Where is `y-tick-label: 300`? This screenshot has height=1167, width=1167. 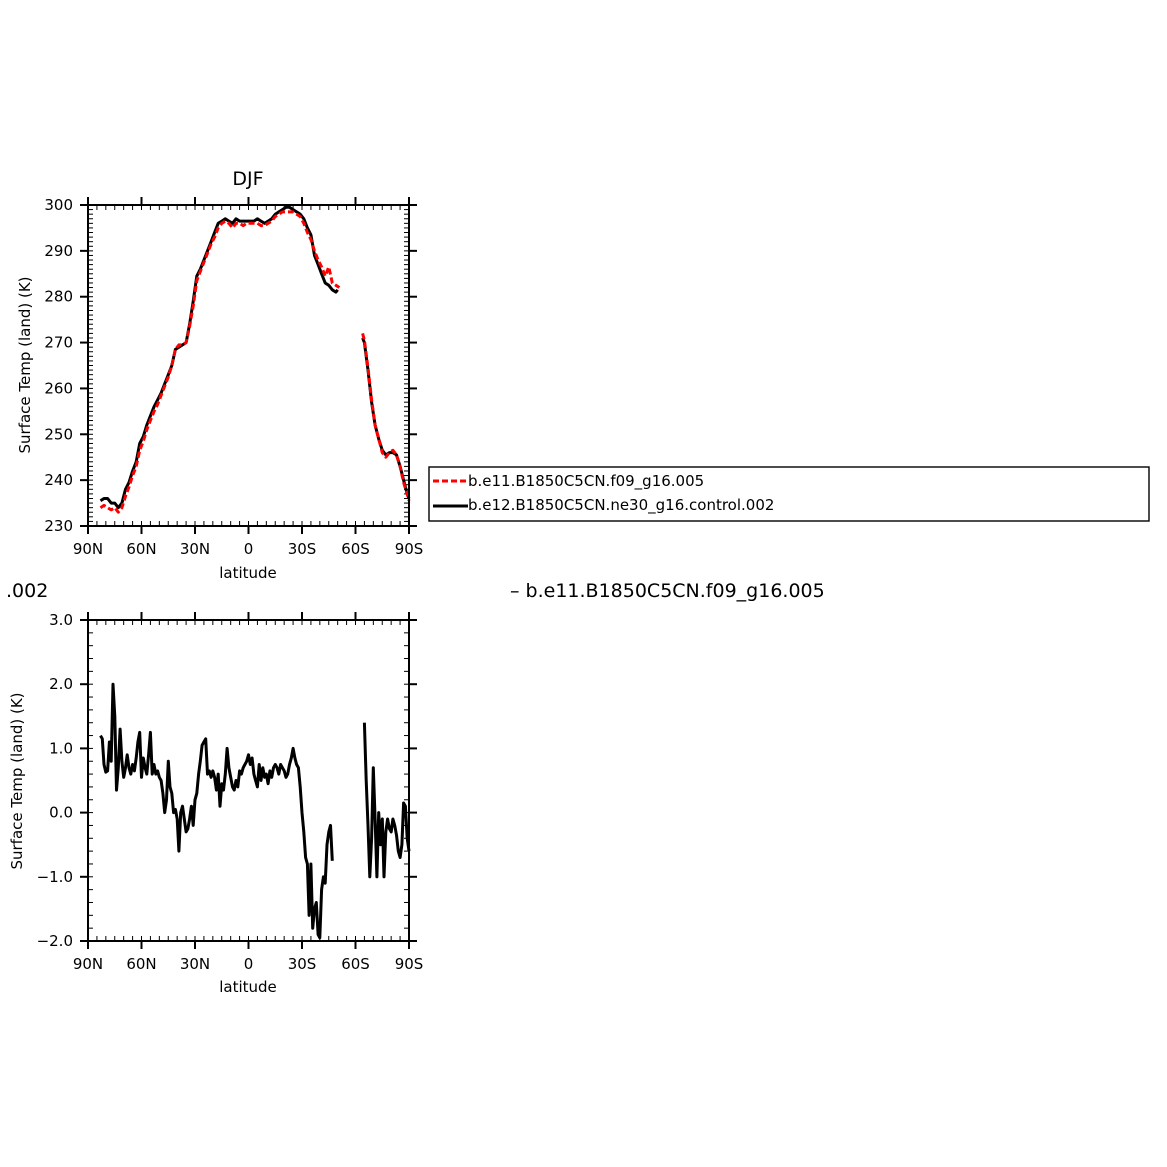 y-tick-label: 300 is located at coordinates (58, 205).